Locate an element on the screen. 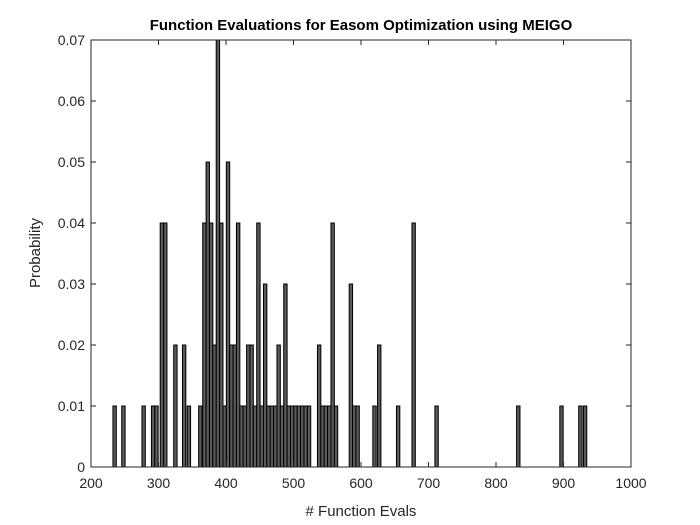  x-tick-label: 1000 is located at coordinates (630, 483).